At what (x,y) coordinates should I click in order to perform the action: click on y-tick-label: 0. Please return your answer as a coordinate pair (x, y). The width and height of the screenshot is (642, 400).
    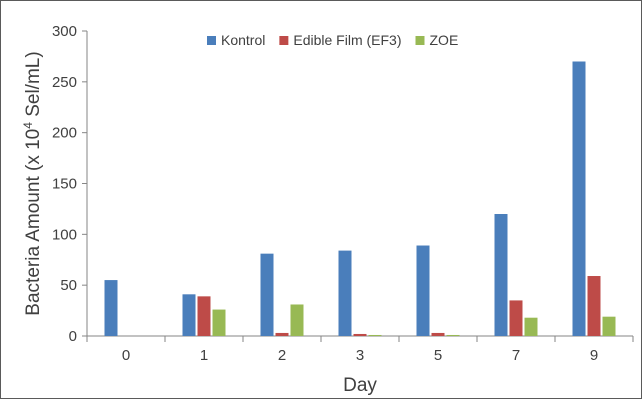
    Looking at the image, I should click on (73, 336).